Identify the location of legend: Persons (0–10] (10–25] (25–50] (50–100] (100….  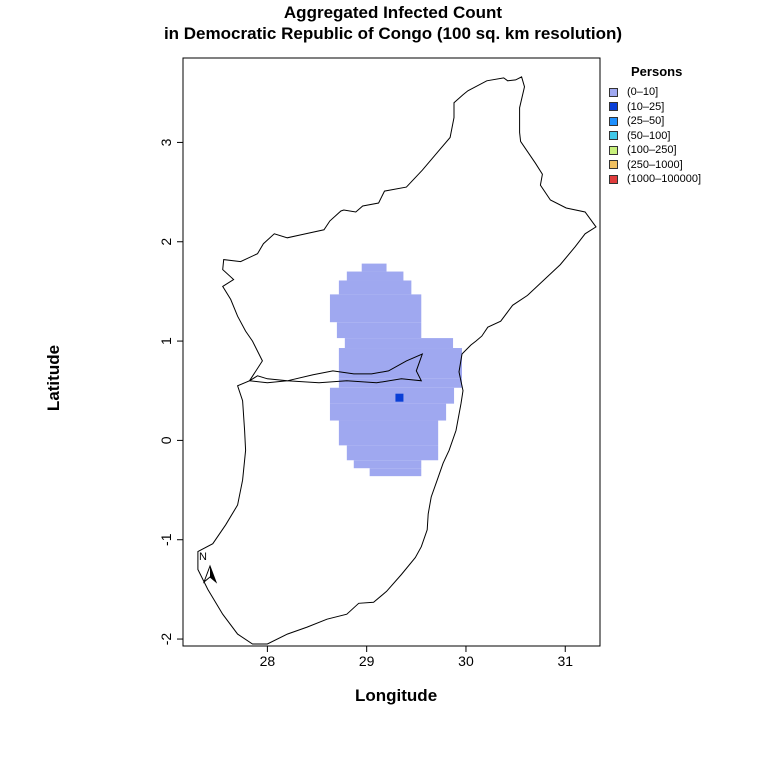
(684, 125).